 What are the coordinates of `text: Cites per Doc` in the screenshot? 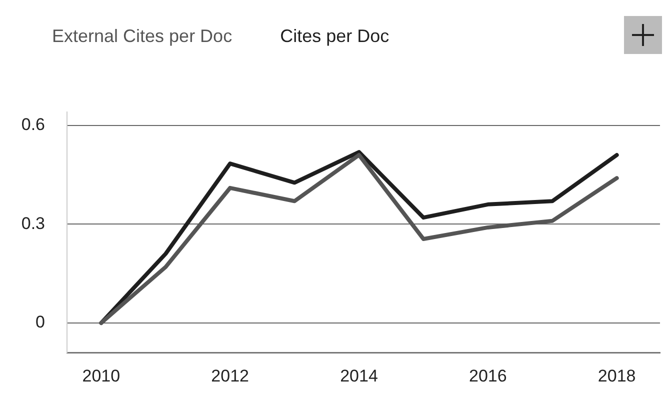 It's located at (335, 36).